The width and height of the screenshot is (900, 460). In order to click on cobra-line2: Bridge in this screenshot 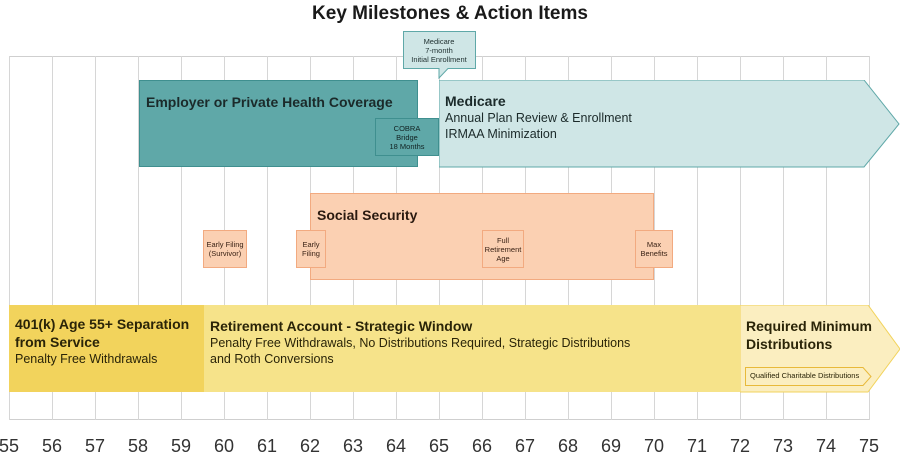, I will do `click(407, 137)`.